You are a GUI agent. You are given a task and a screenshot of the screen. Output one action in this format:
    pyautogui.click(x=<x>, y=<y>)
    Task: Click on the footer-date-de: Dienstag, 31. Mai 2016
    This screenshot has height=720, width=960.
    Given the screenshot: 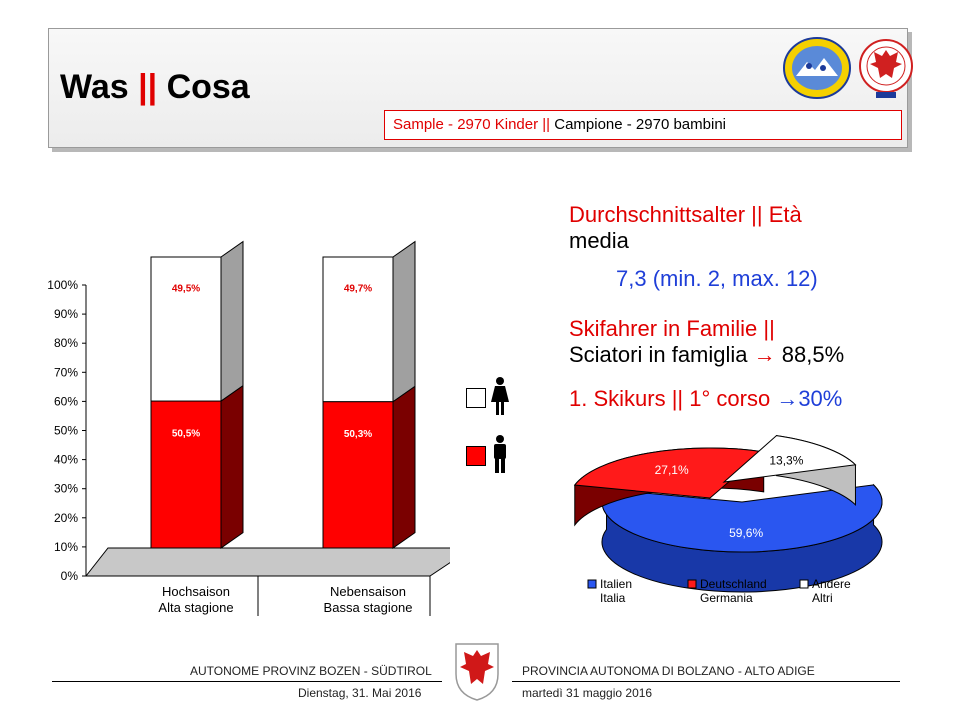 What is the action you would take?
    pyautogui.click(x=360, y=693)
    